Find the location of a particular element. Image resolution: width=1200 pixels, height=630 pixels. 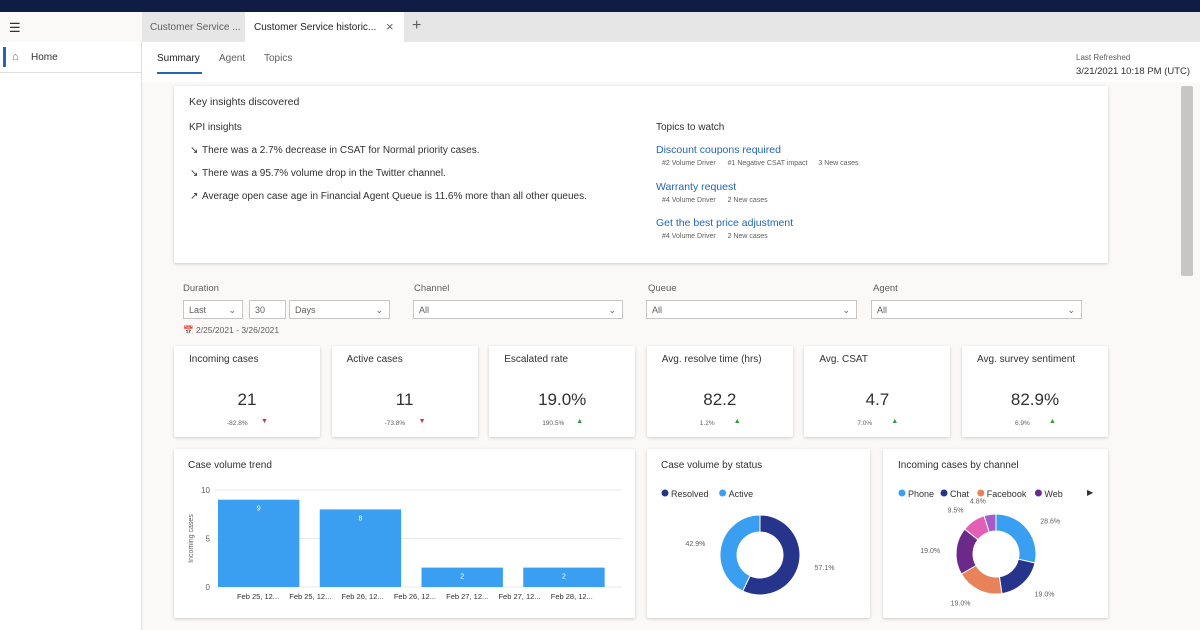

dropdown-value: 30 is located at coordinates (260, 310).